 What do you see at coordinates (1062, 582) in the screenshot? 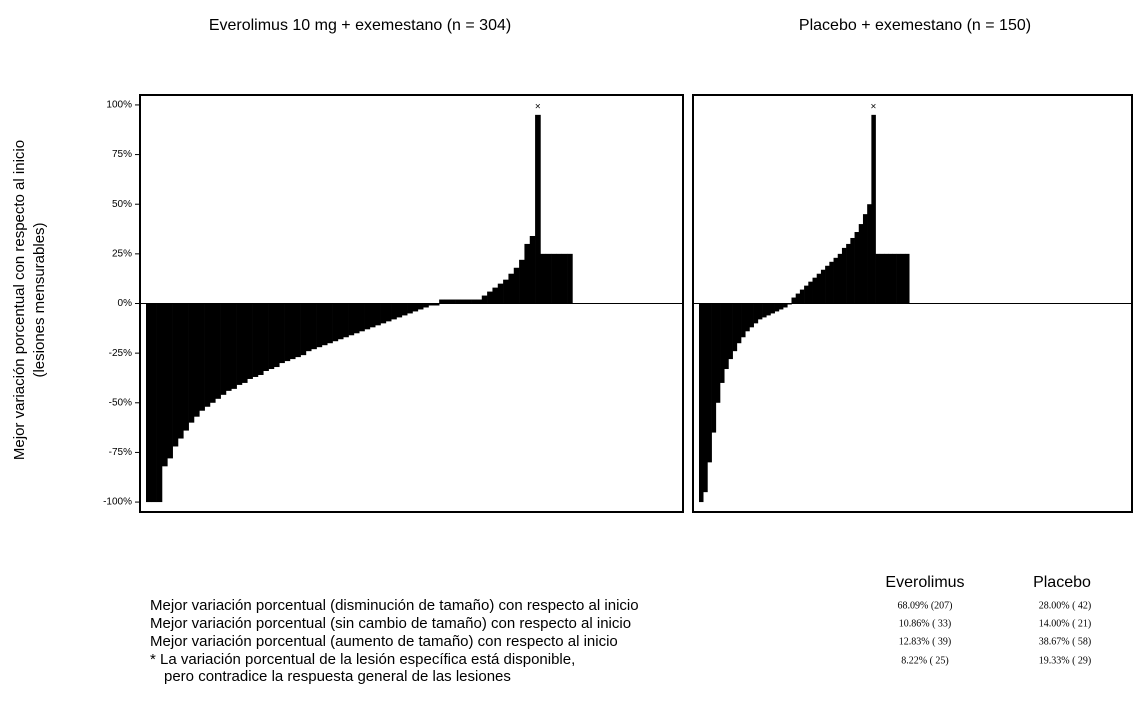
I see `table-header: Placebo` at bounding box center [1062, 582].